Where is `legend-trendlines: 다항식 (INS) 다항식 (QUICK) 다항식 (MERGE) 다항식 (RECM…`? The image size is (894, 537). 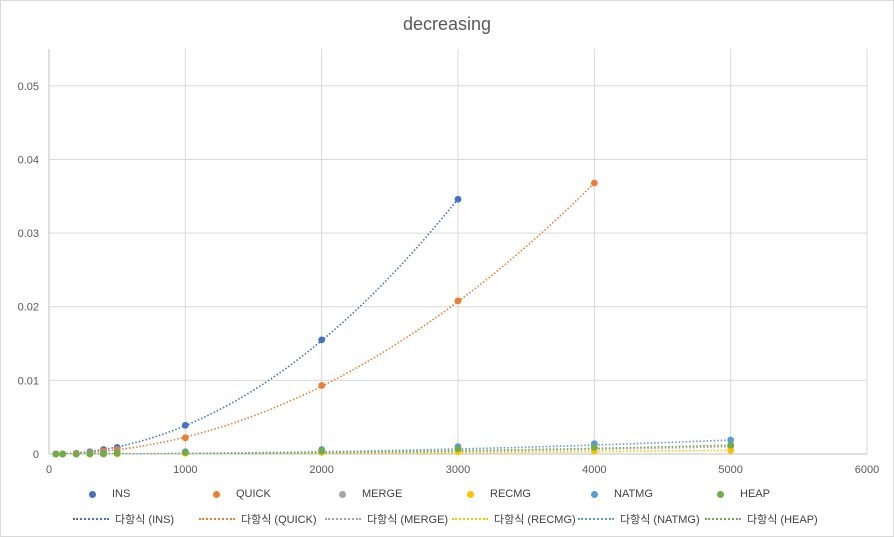 legend-trendlines: 다항식 (INS) 다항식 (QUICK) 다항식 (MERGE) 다항식 (RECM… is located at coordinates (447, 520).